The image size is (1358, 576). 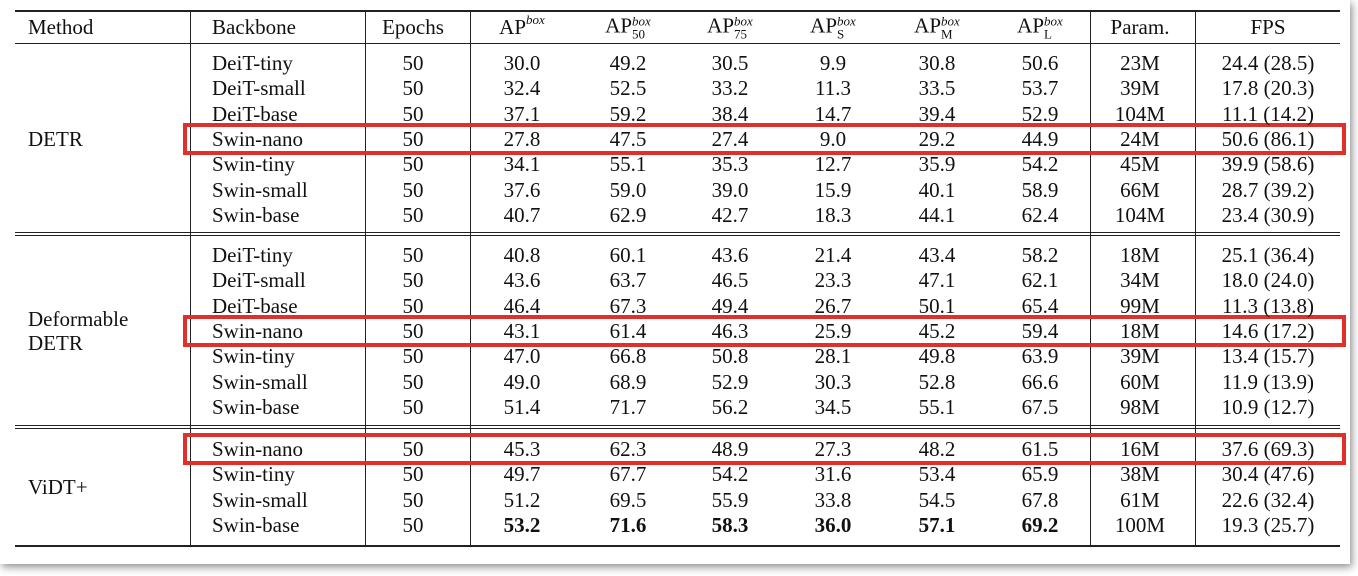 I want to click on cell: 33.2, so click(x=730, y=88).